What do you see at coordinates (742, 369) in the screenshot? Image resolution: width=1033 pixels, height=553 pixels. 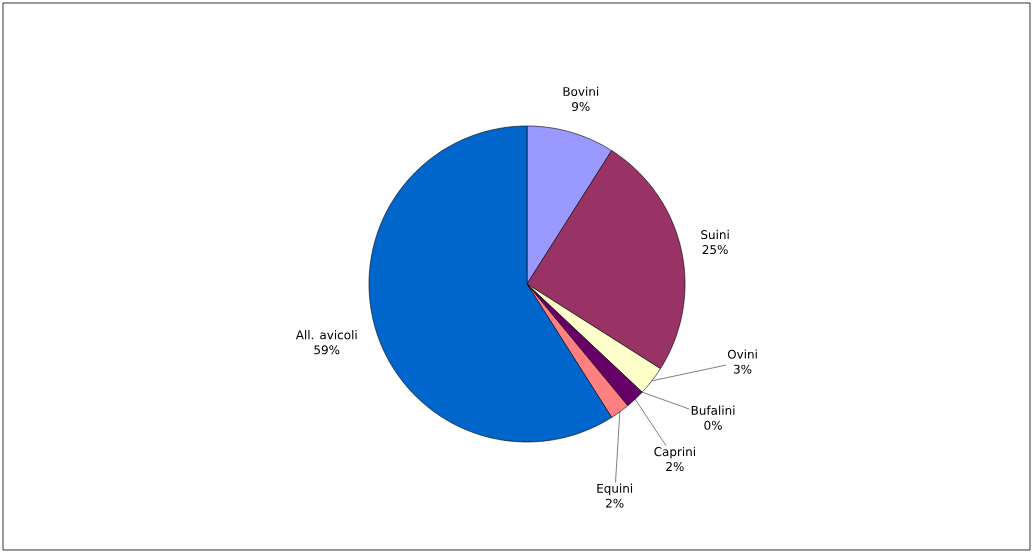 I see `data-label: 3%` at bounding box center [742, 369].